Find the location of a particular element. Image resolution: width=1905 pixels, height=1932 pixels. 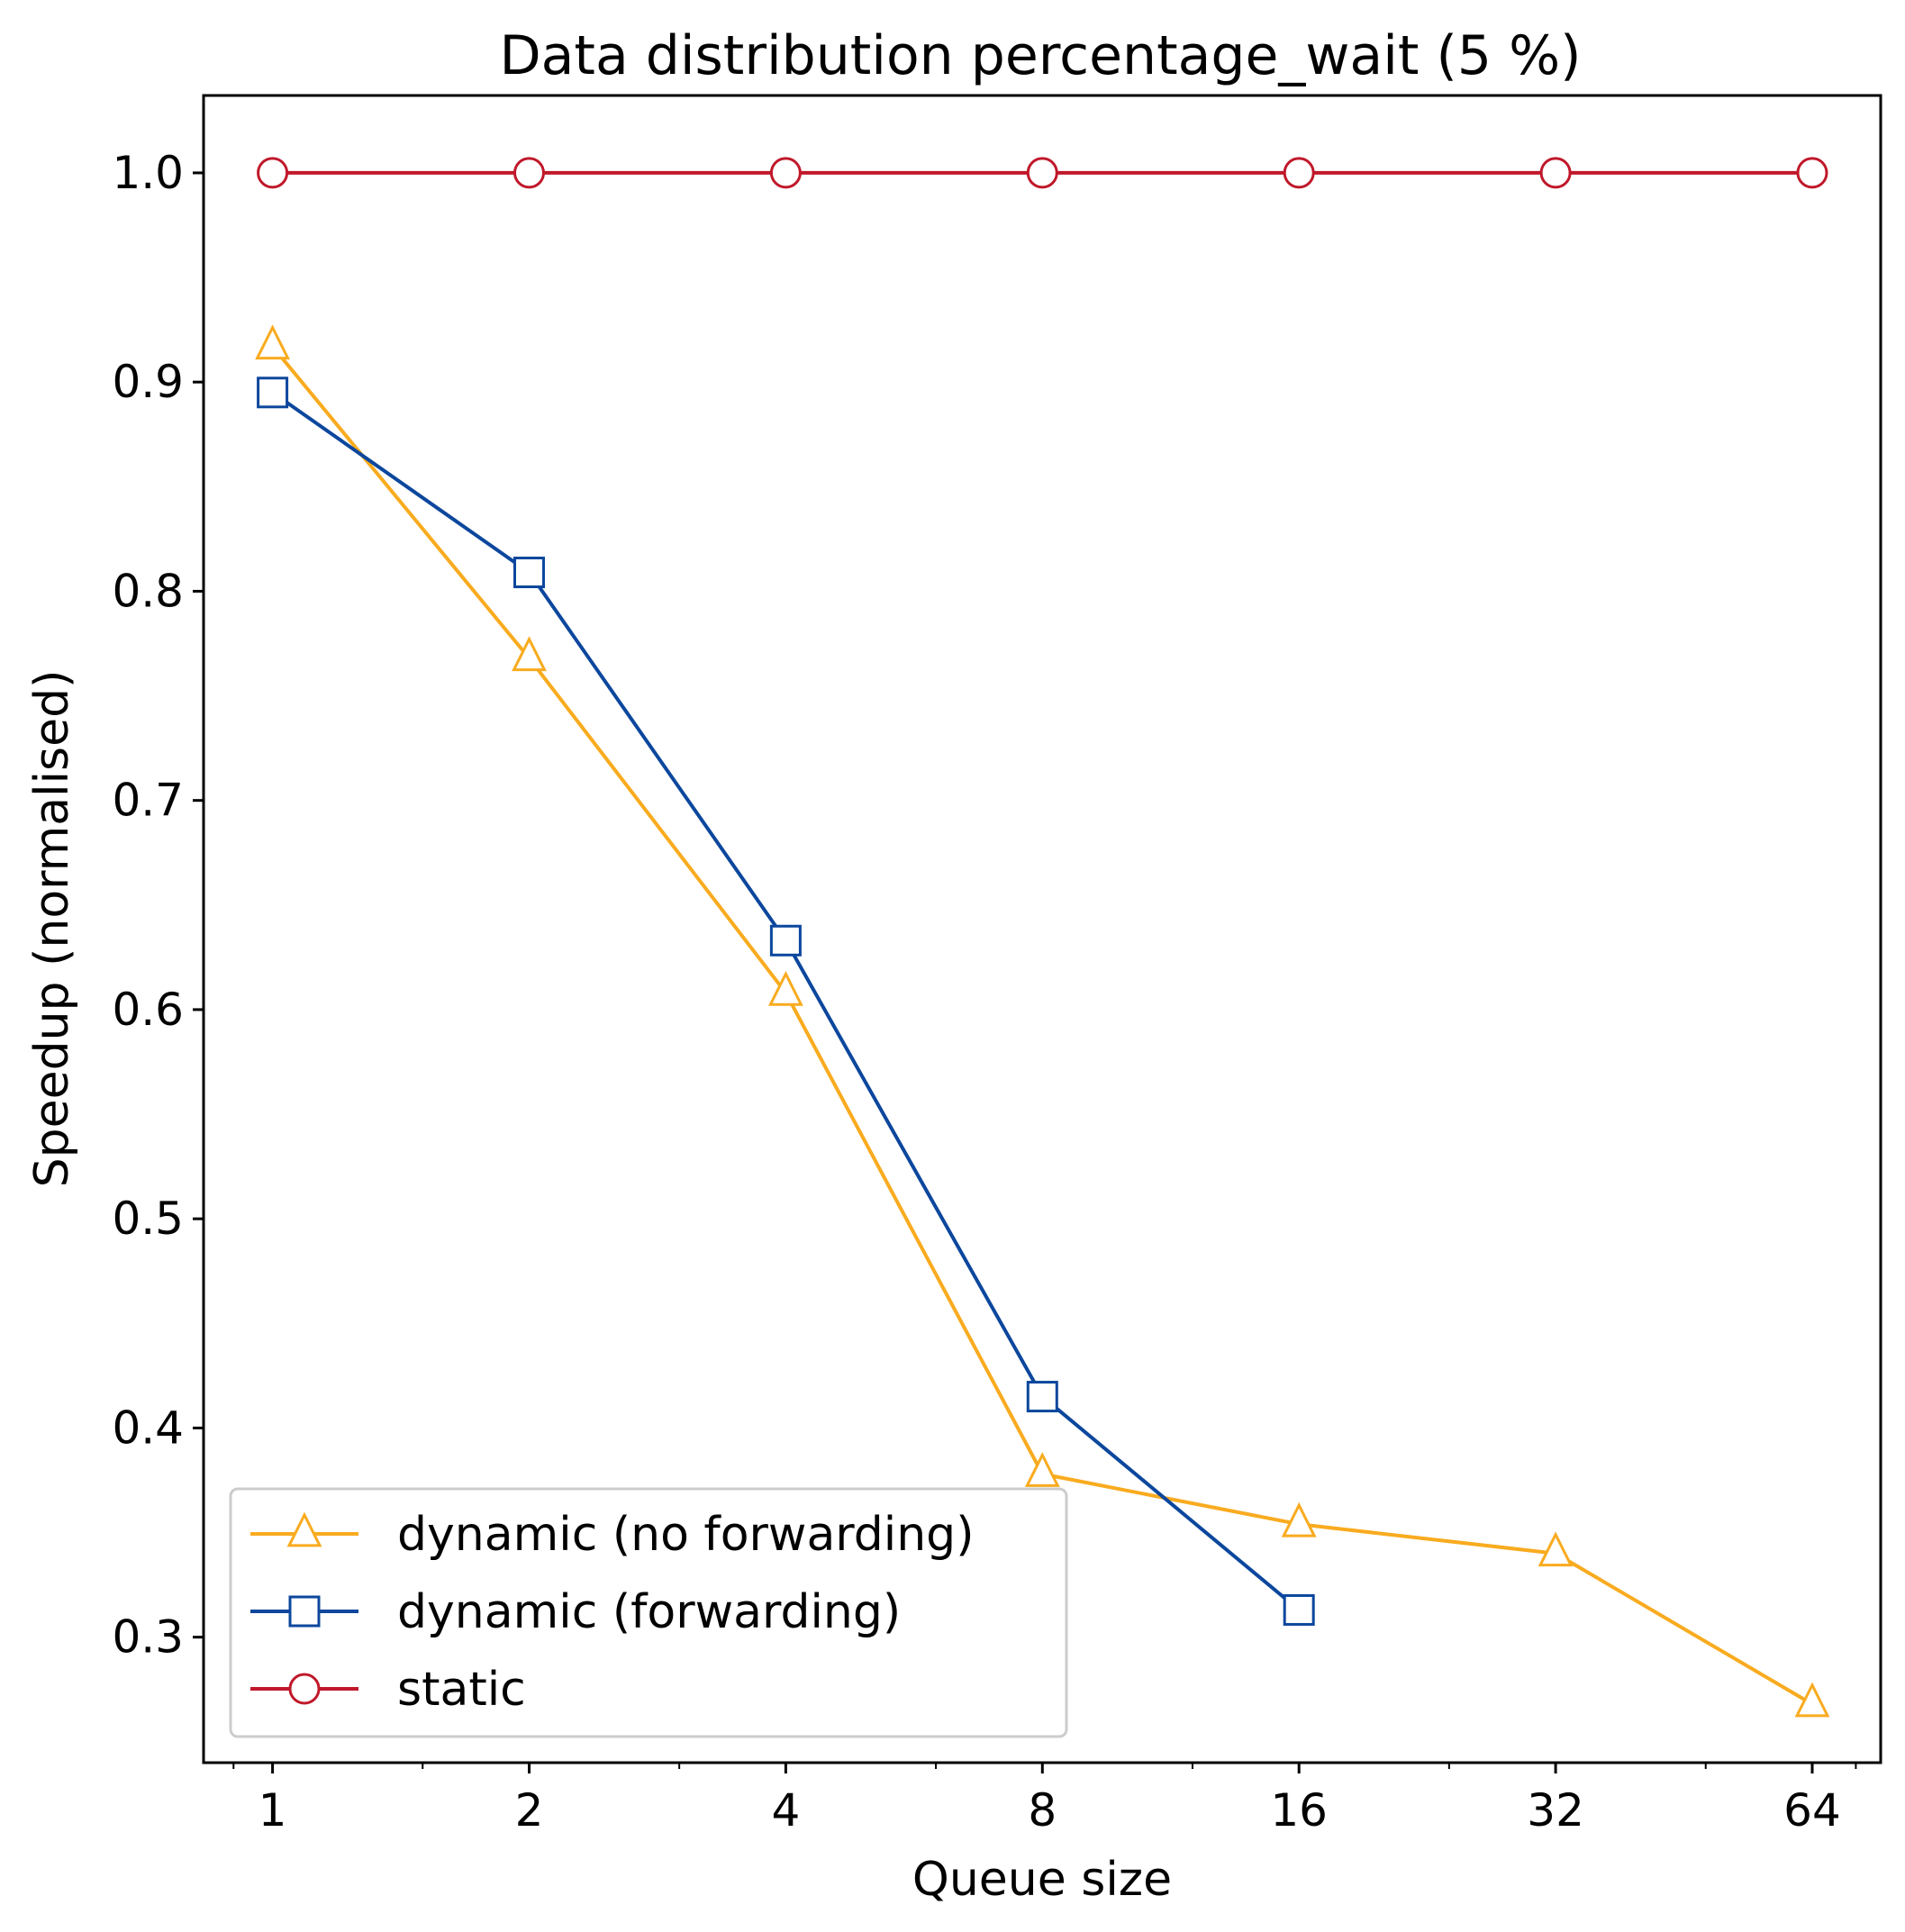

y-axis-label: Speedup (normalised) is located at coordinates (52, 929).